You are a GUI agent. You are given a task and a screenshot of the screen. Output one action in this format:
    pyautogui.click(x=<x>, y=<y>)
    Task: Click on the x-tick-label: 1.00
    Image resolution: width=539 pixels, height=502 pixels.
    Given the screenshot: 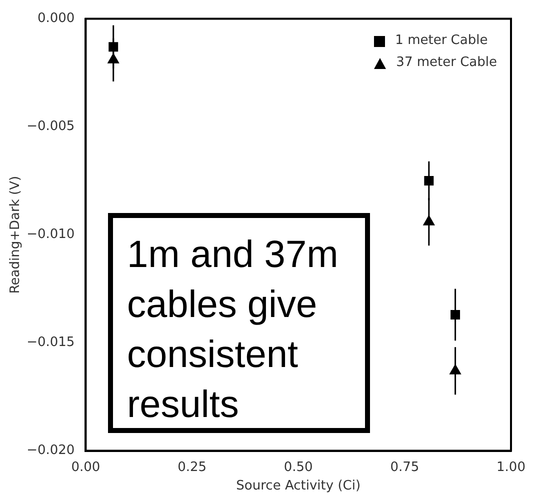 What is the action you would take?
    pyautogui.click(x=511, y=467)
    